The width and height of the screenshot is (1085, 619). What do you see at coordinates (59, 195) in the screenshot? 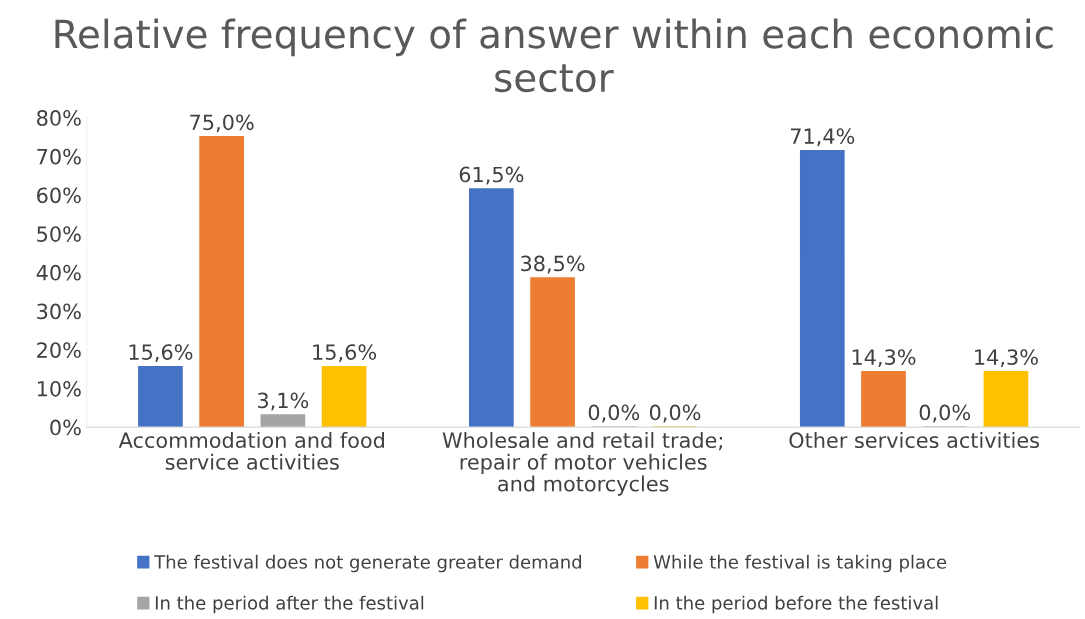
I see `y-tick-label: 60%` at bounding box center [59, 195].